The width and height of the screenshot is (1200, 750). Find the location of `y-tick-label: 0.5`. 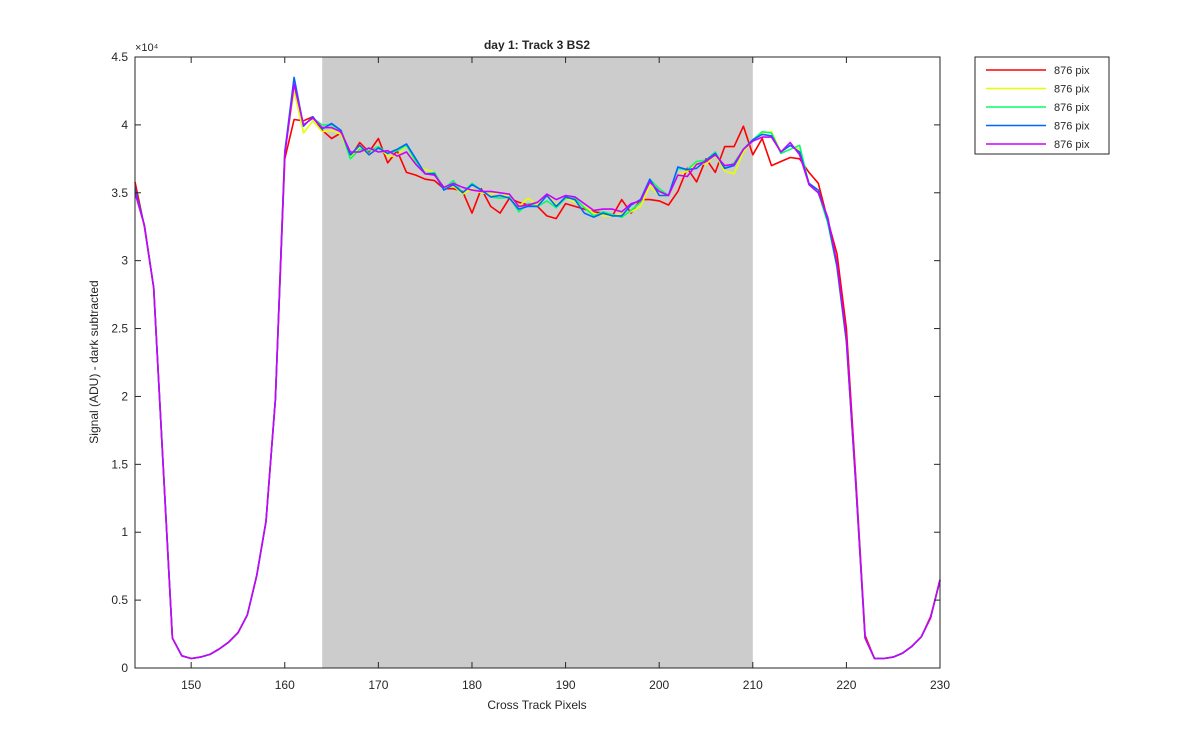

y-tick-label: 0.5 is located at coordinates (119, 600).